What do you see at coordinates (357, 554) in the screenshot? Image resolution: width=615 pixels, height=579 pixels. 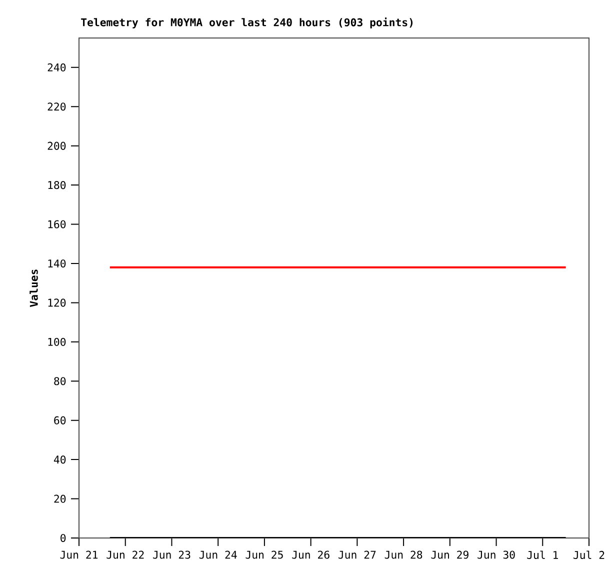 I see `x-tick-label: Jun 27` at bounding box center [357, 554].